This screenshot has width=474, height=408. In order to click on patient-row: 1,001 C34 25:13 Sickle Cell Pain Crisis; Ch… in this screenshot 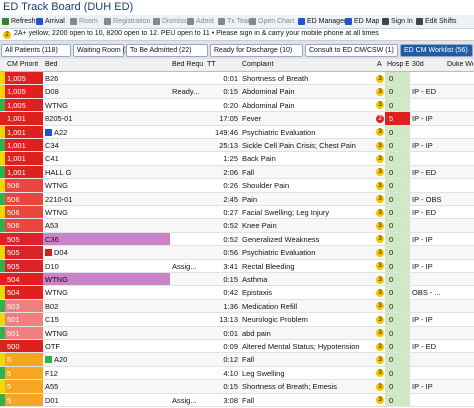, I will do `click(237, 146)`.